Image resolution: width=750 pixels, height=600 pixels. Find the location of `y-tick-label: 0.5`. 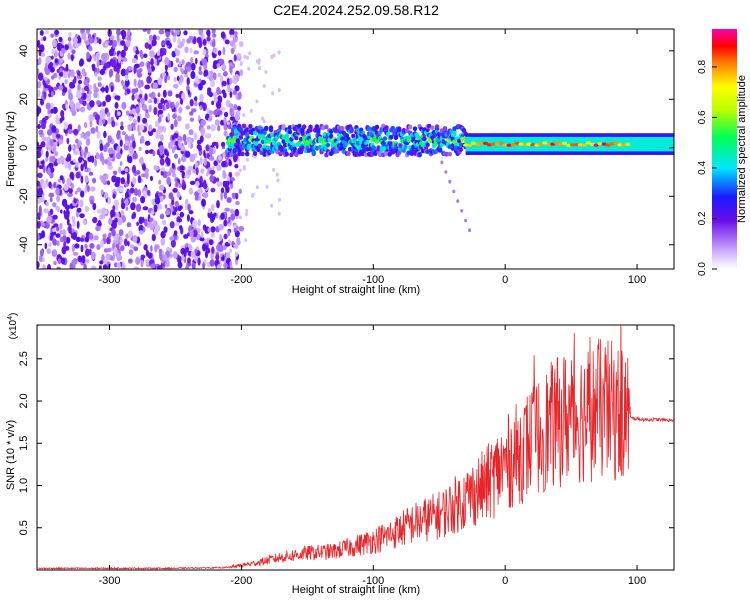

y-tick-label: 0.5 is located at coordinates (24, 527).